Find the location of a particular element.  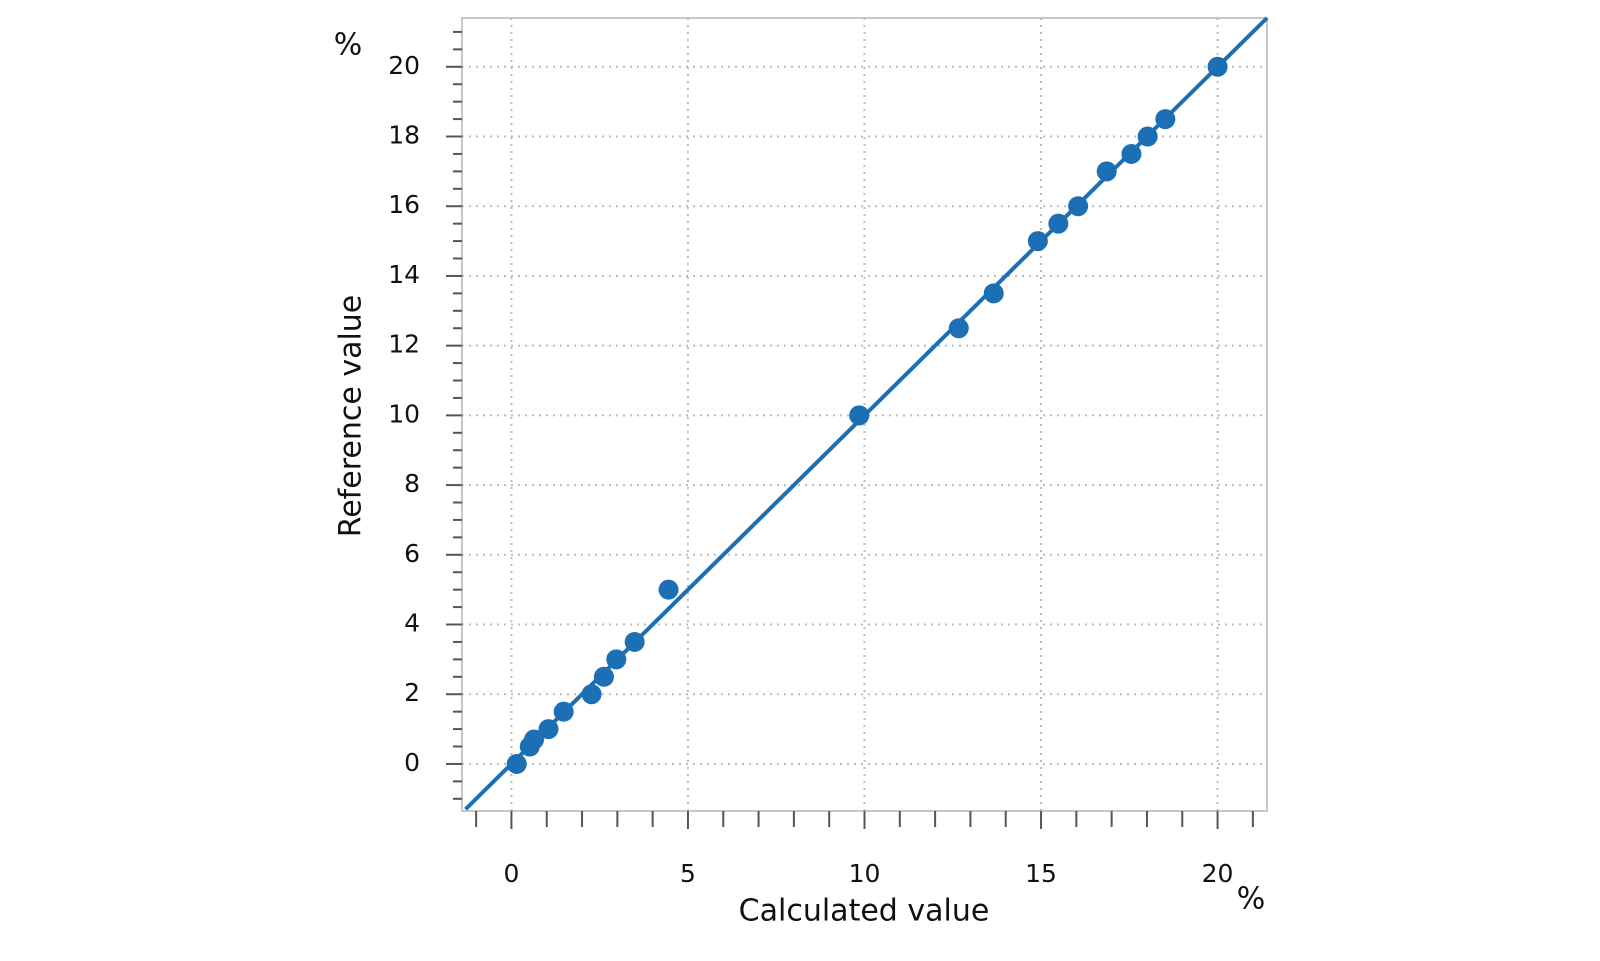

x-tick-label: 10 is located at coordinates (865, 873).